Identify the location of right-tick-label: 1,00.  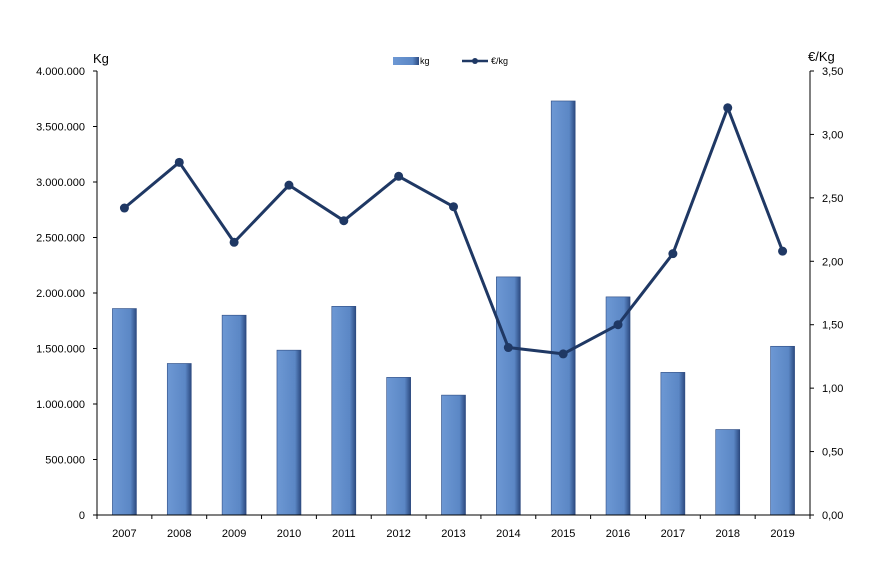
(832, 389).